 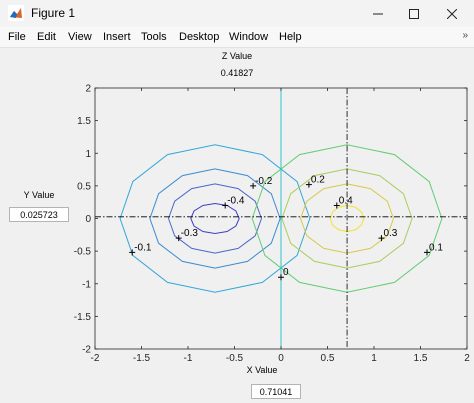 I want to click on contour-level-0.2, so click(x=347, y=218).